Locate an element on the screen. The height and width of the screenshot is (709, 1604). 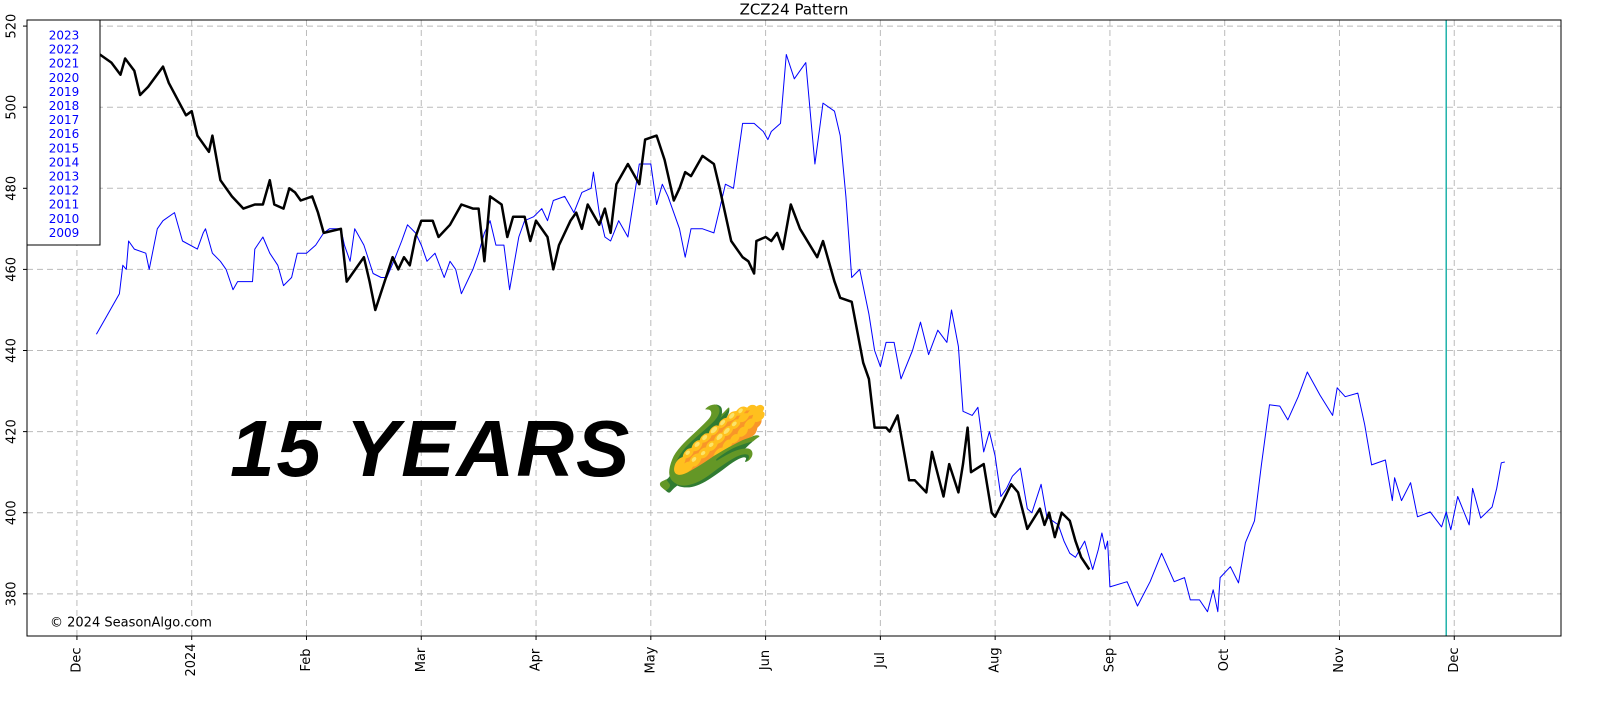
copyright: © 2024 SeasonAlgo.com is located at coordinates (131, 623).